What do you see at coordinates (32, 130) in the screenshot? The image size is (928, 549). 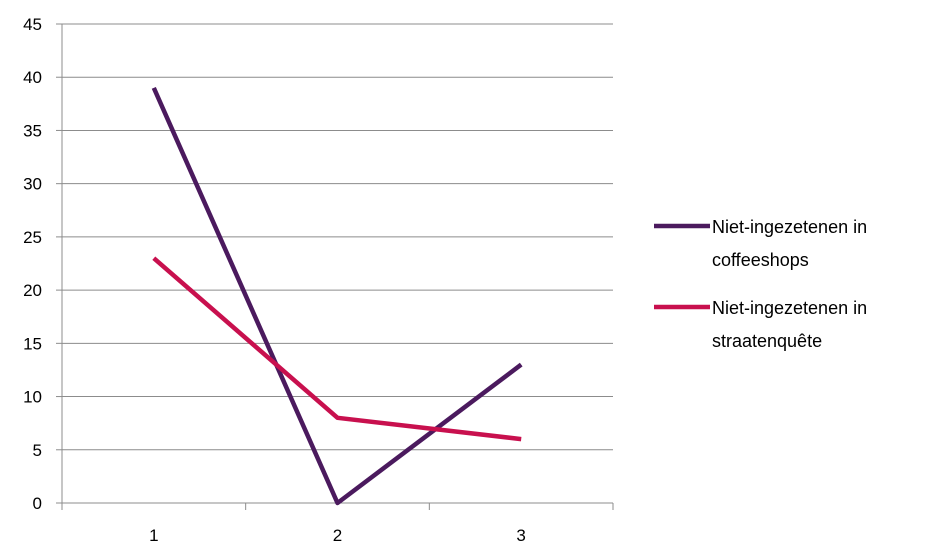 I see `y-tick-label: 35` at bounding box center [32, 130].